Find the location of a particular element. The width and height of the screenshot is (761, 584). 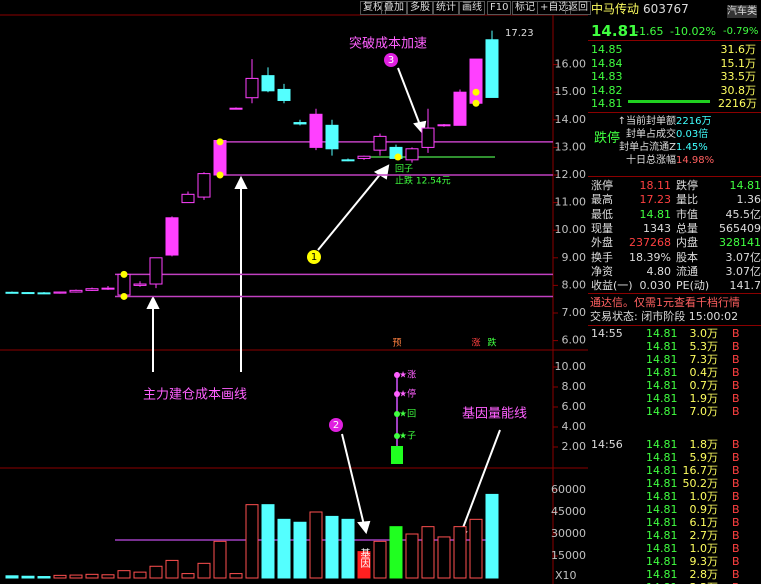

signal-label: ★涨 is located at coordinates (407, 375).